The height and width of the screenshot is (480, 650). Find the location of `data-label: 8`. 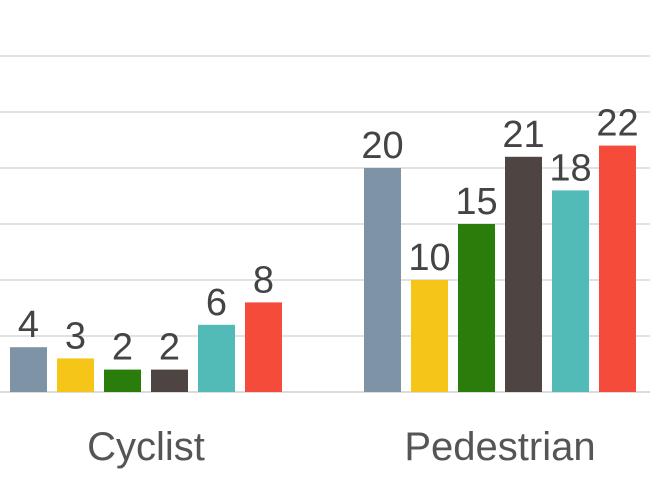

data-label: 8 is located at coordinates (263, 280).